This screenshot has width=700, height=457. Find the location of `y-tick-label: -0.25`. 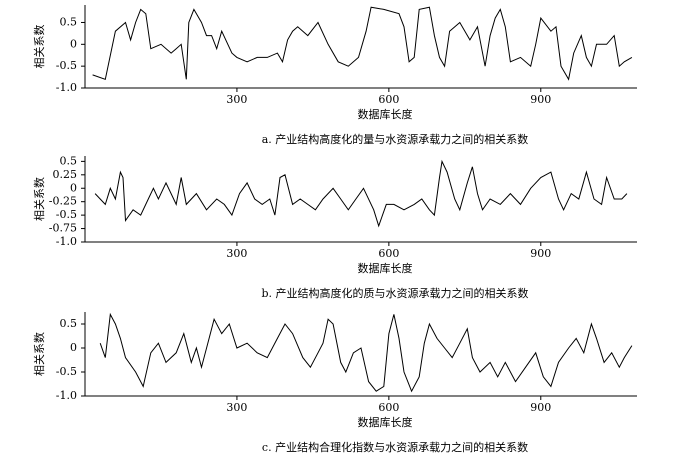

y-tick-label: -0.25 is located at coordinates (63, 201).